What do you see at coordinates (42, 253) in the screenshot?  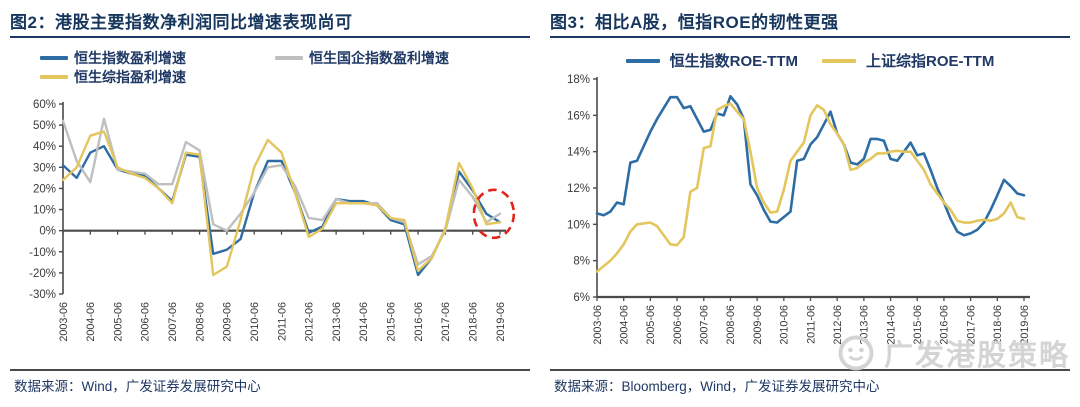 I see `y-tick-label: -10%` at bounding box center [42, 253].